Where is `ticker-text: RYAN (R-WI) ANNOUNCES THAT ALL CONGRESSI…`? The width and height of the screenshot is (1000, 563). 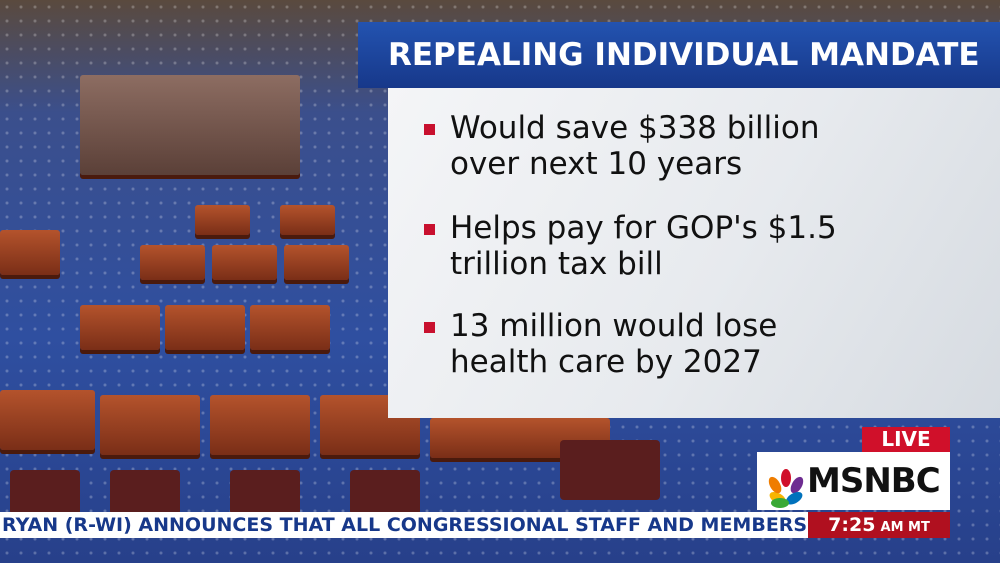 ticker-text: RYAN (R-WI) ANNOUNCES THAT ALL CONGRESSI… is located at coordinates (405, 525).